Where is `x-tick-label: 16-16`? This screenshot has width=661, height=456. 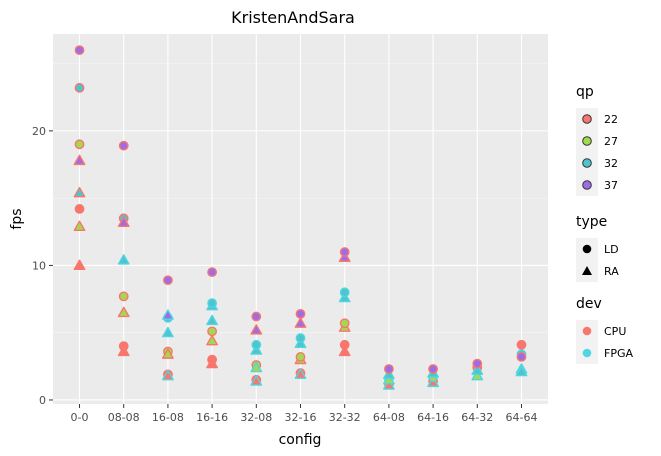 x-tick-label: 16-16 is located at coordinates (212, 417).